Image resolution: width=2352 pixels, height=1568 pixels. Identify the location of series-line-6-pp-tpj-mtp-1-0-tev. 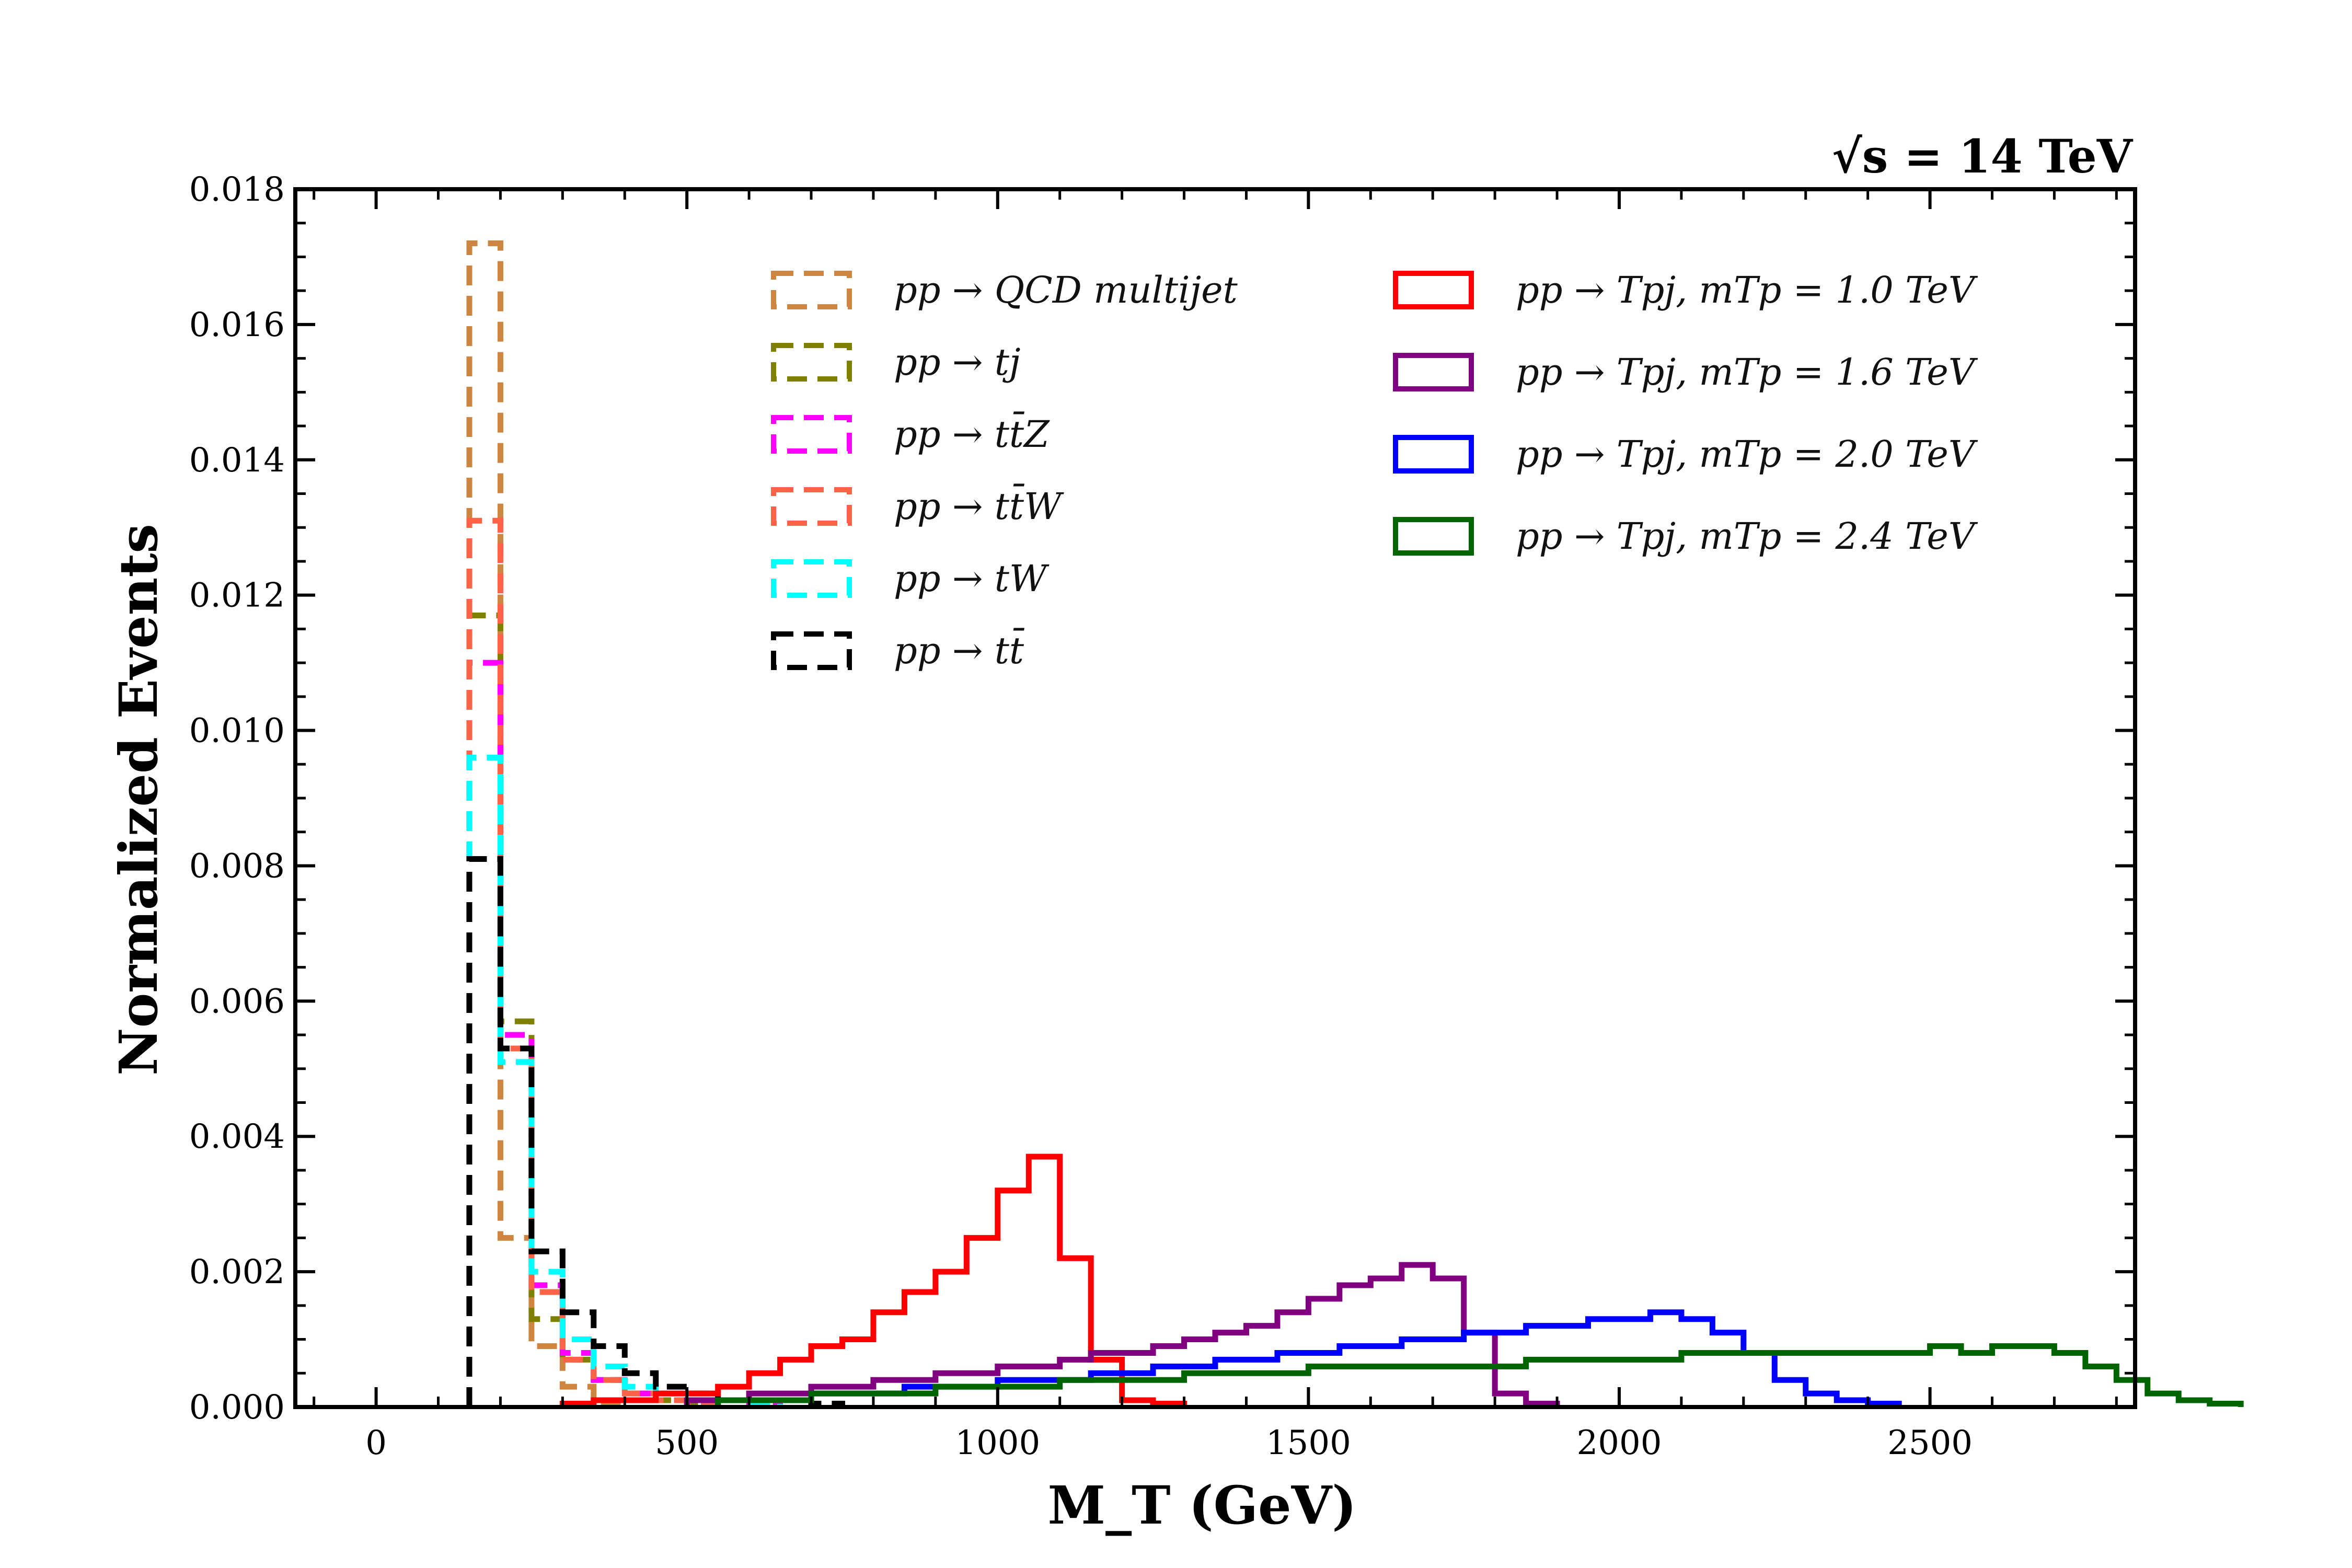
(873, 1280).